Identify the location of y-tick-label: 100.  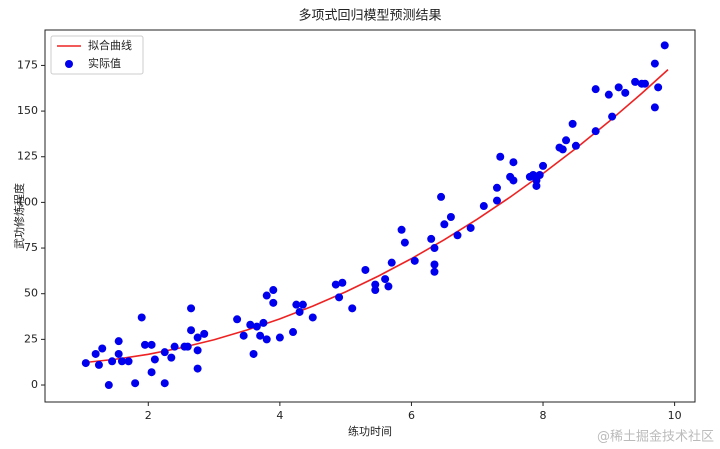
(27, 201).